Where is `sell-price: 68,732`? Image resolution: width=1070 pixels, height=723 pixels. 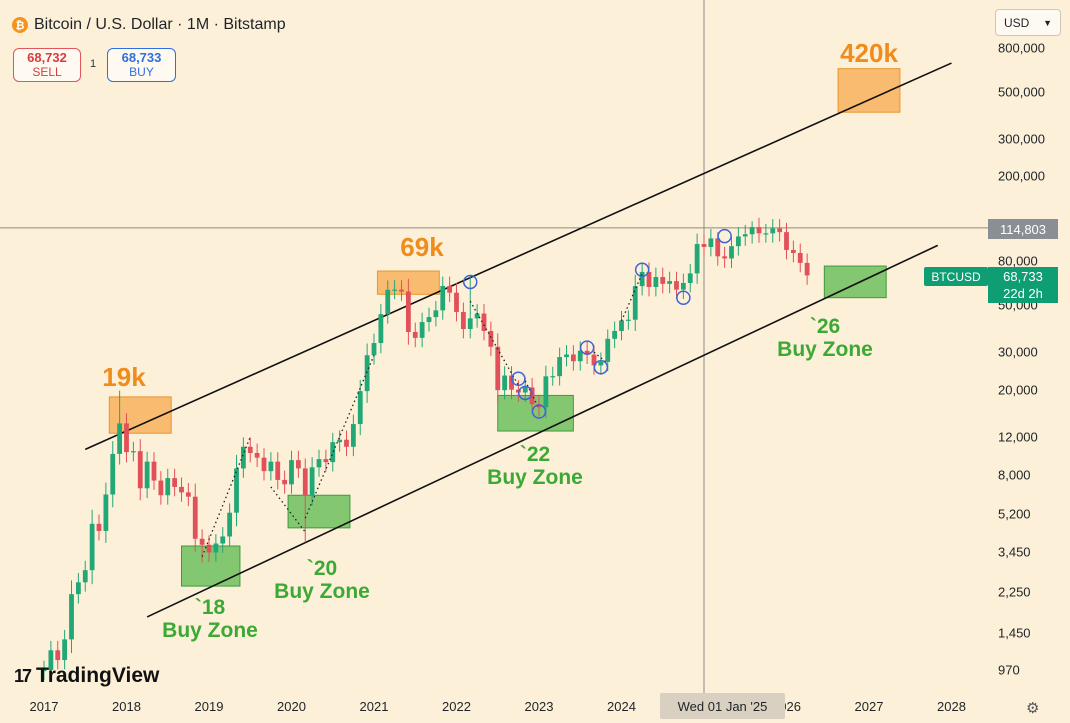 sell-price: 68,732 is located at coordinates (47, 57).